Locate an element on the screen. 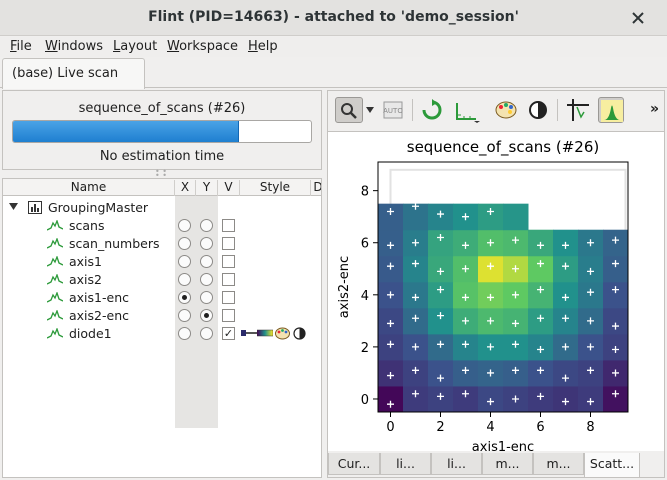  toolbar-more-button: » is located at coordinates (655, 109).